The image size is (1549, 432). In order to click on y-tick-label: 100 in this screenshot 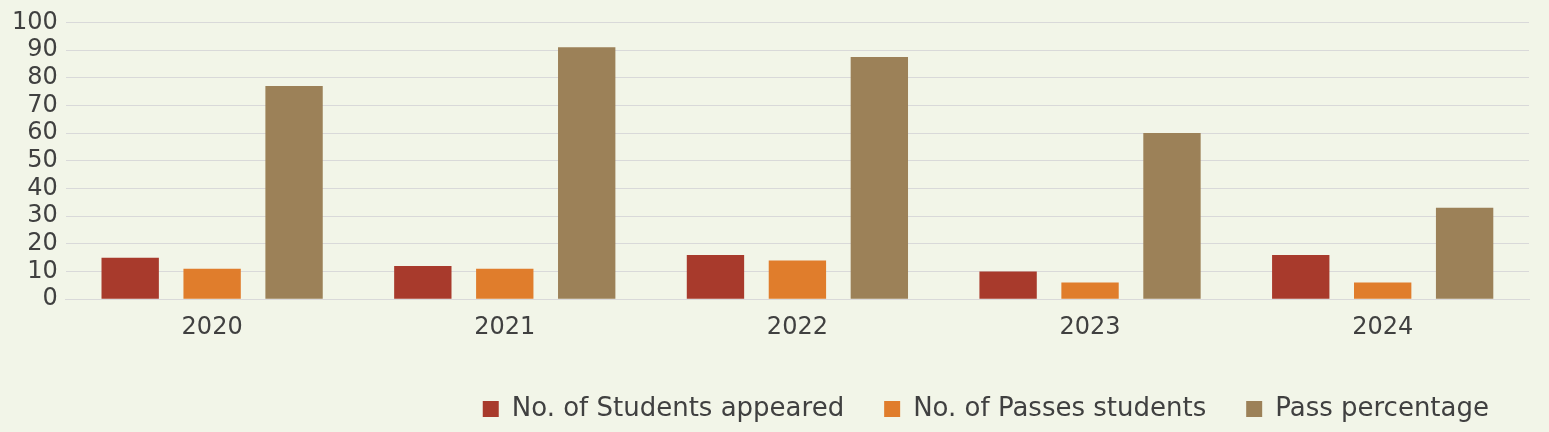, I will do `click(35, 20)`.